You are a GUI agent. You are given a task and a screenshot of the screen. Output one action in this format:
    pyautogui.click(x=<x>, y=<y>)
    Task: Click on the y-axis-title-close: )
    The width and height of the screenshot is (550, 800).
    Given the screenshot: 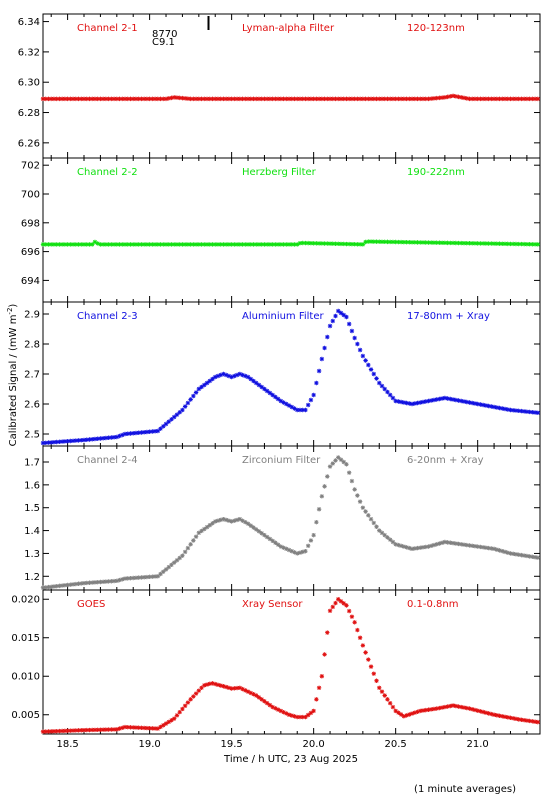 What is the action you would take?
    pyautogui.click(x=13, y=306)
    